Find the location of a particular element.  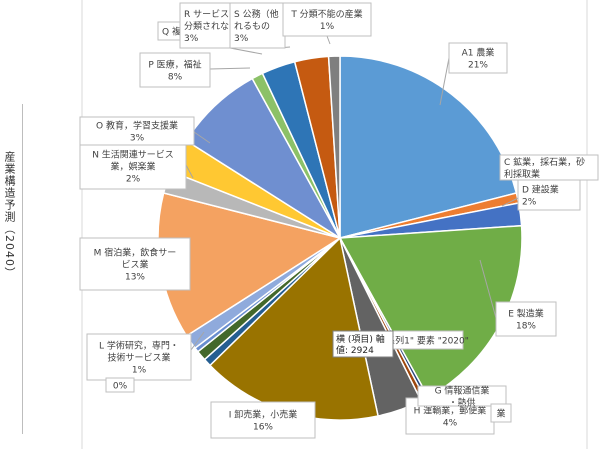

slice-callout: L 学術研究，専門・技術サービス業 1% is located at coordinates (139, 357).